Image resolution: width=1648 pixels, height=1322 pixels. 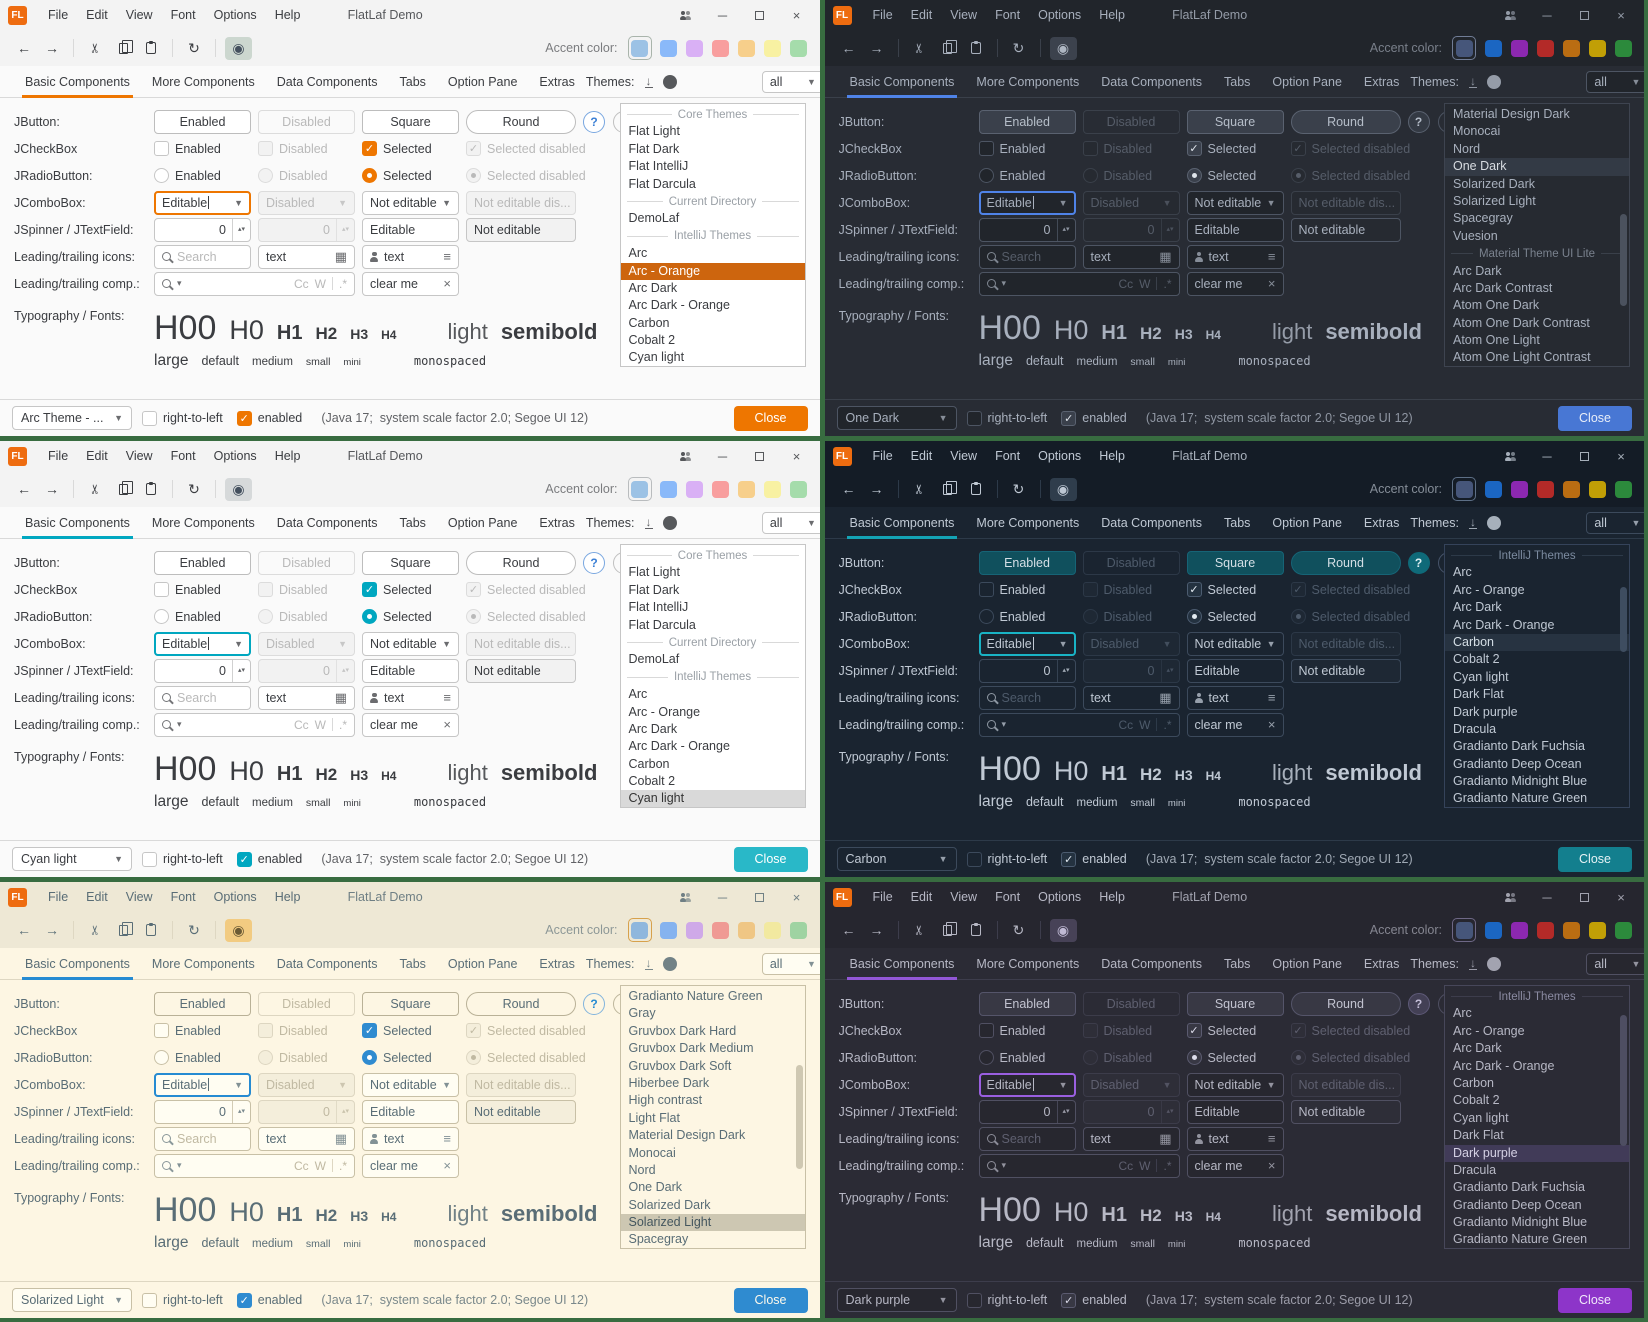 What do you see at coordinates (648, 521) in the screenshot?
I see `download-icon: ↓` at bounding box center [648, 521].